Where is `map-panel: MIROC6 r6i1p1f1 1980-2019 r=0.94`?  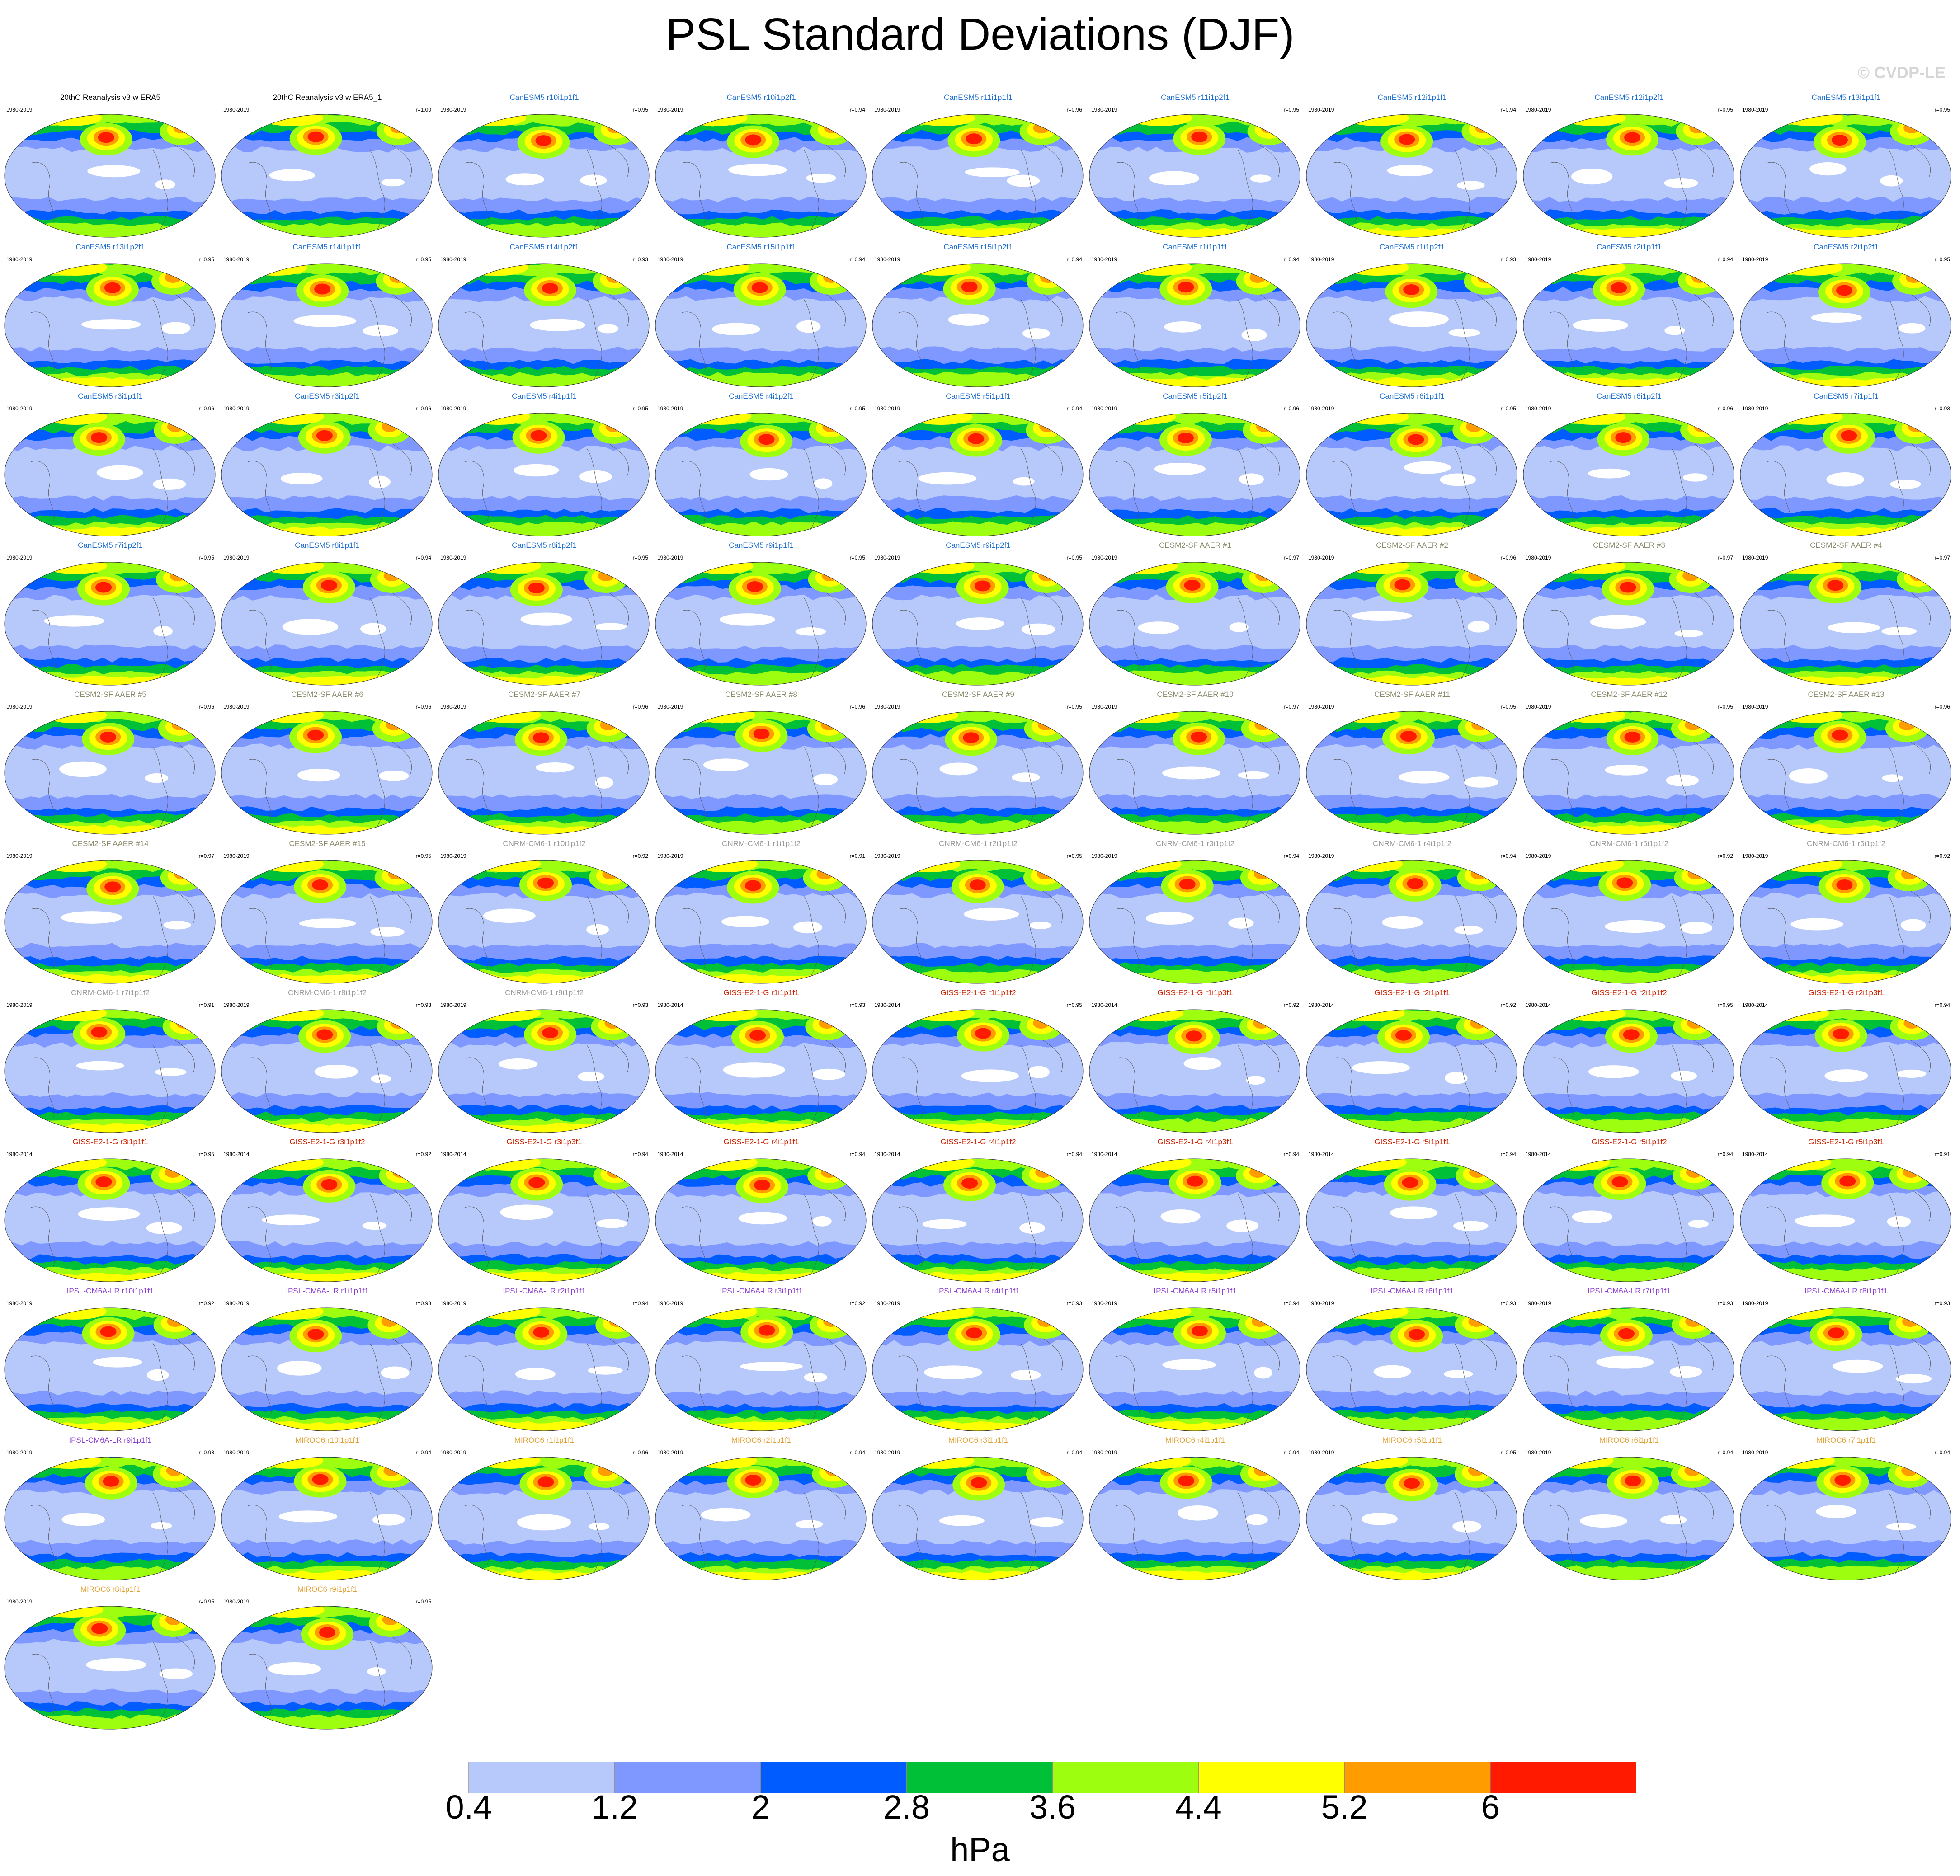
map-panel: MIROC6 r6i1p1f1 1980-2019 r=0.94 is located at coordinates (1629, 1509).